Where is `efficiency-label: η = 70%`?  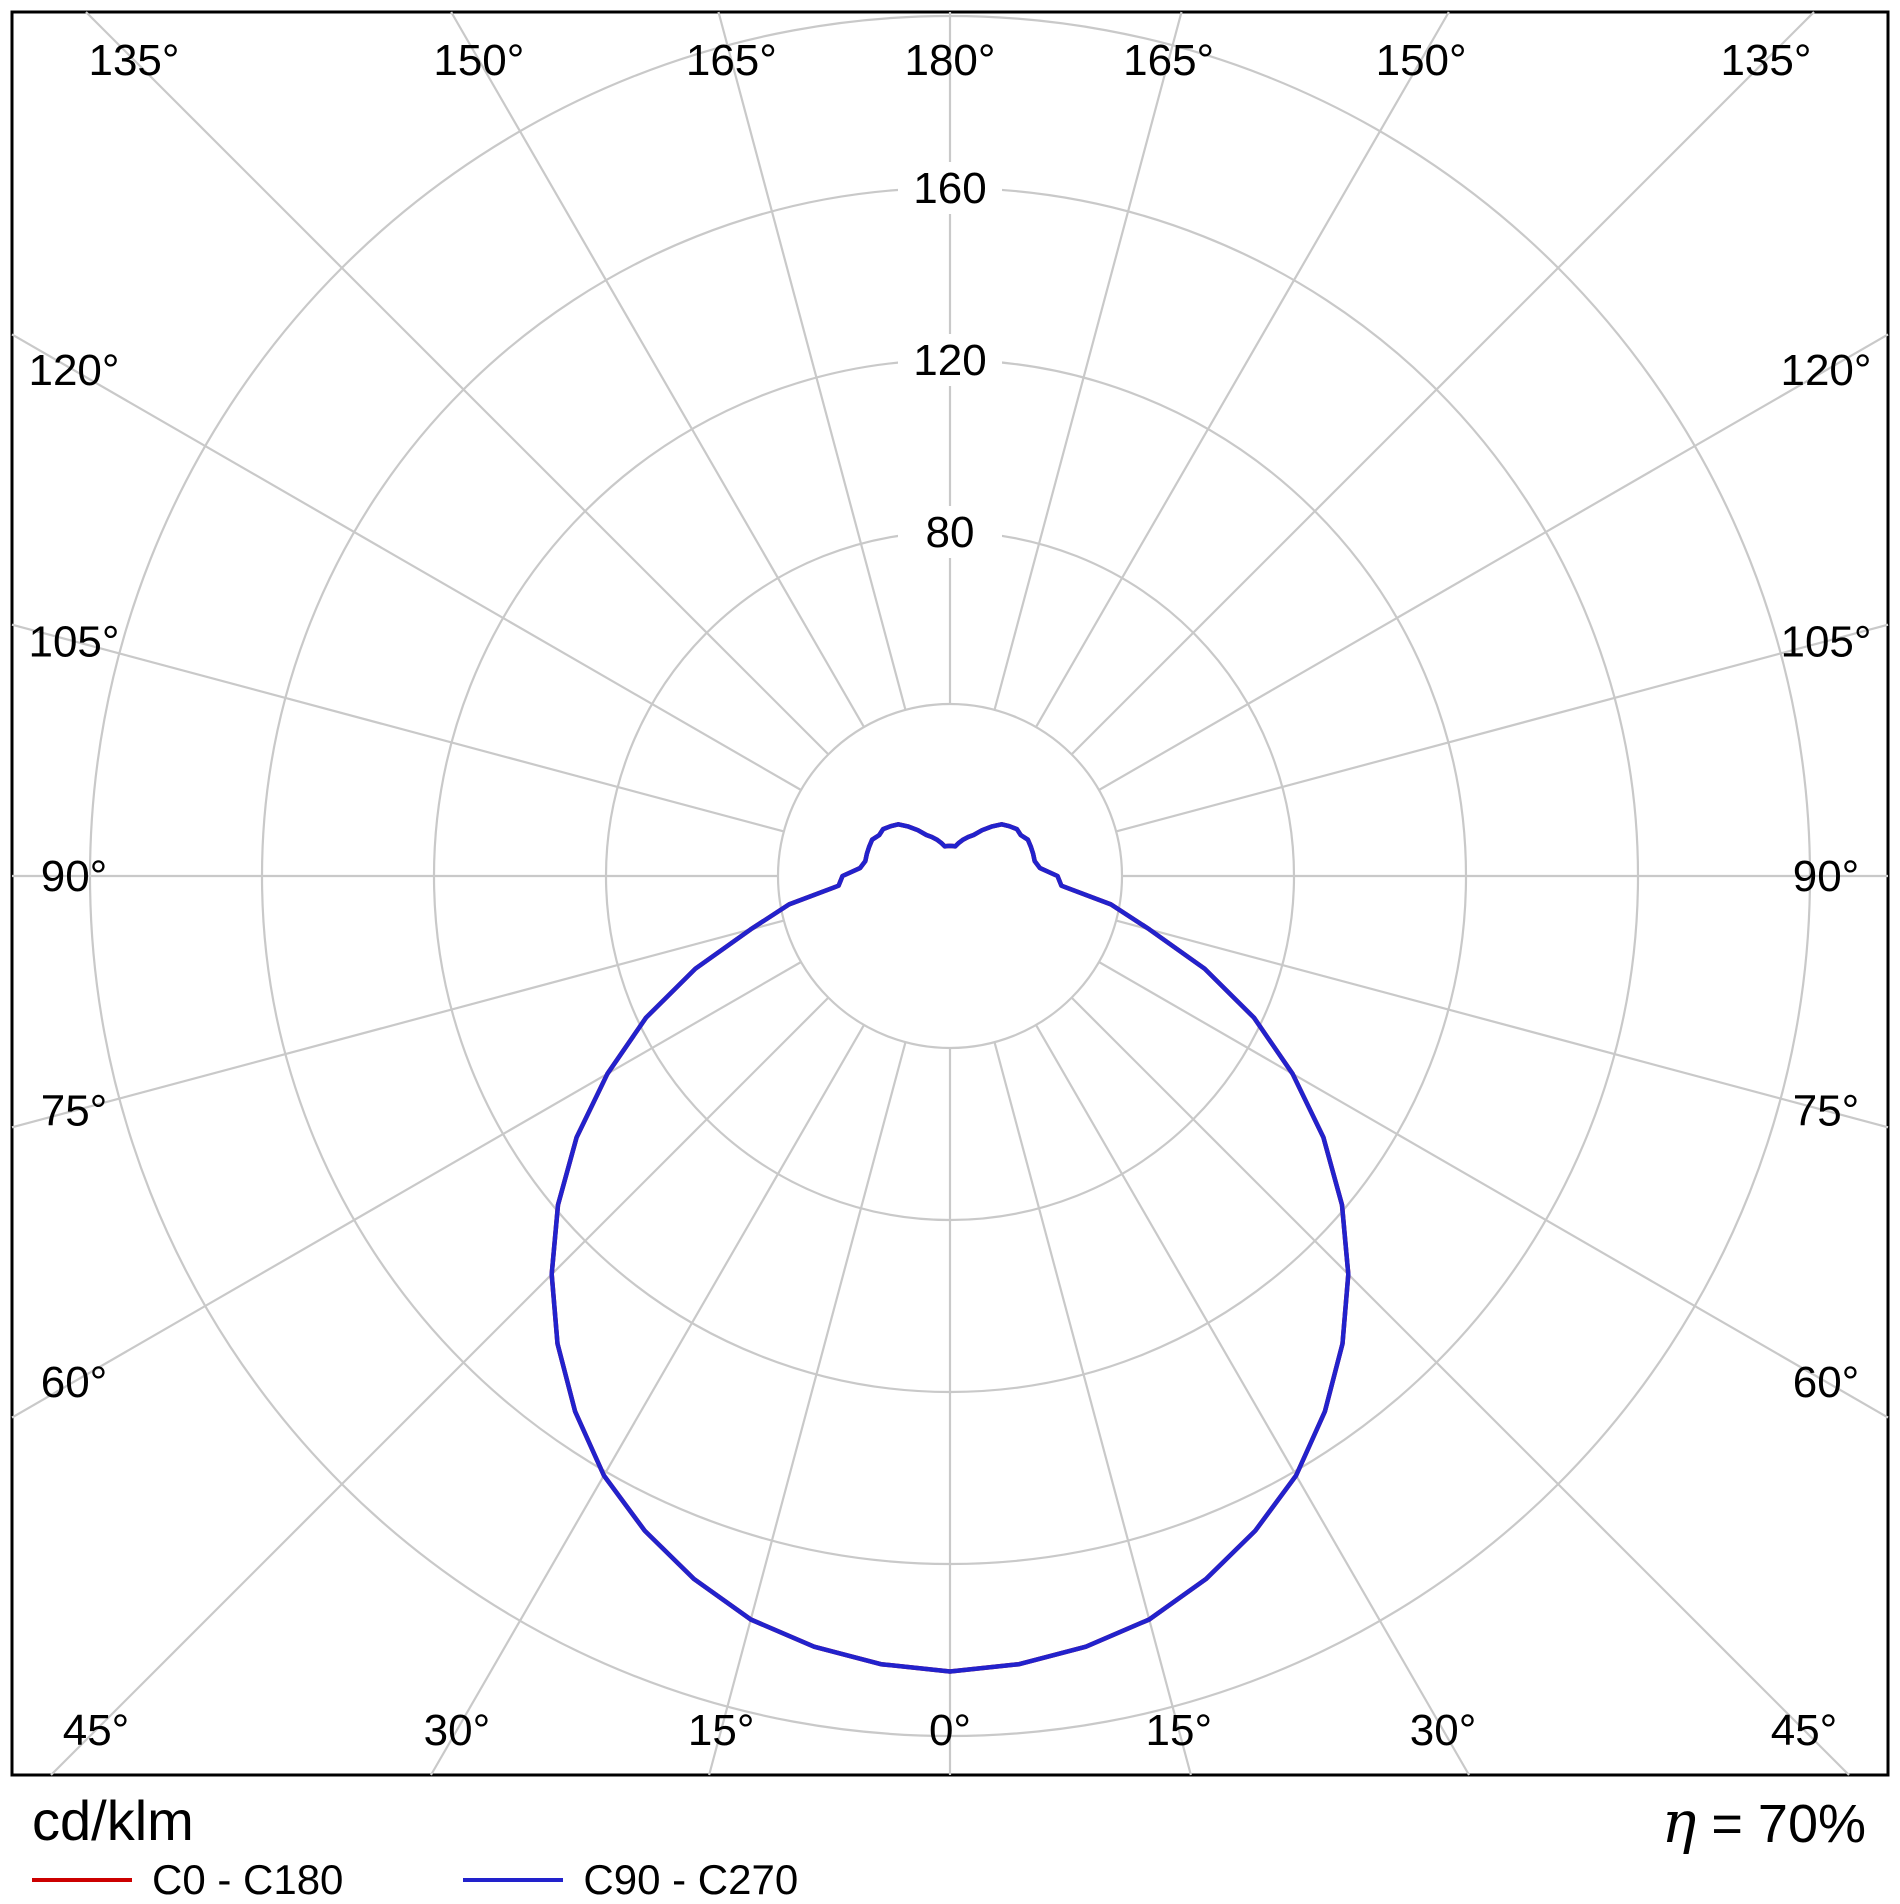 efficiency-label: η = 70% is located at coordinates (1764, 1822).